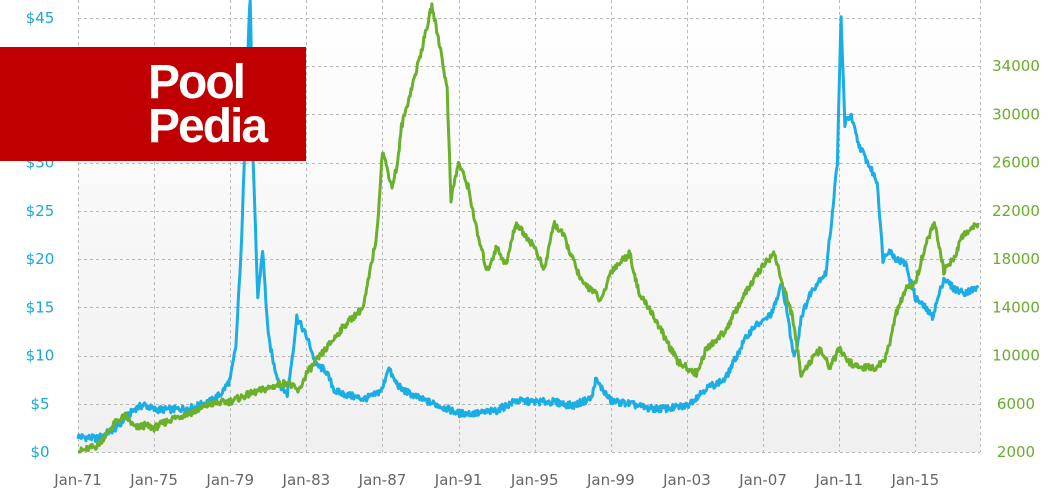 This screenshot has height=502, width=1048. Describe the element at coordinates (208, 126) in the screenshot. I see `logo-text-line2: Pedia` at that location.